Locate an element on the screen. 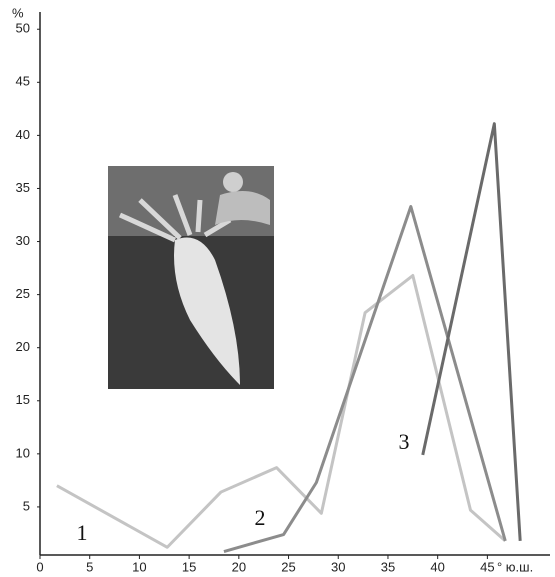 This screenshot has width=555, height=577. x-tick-label: 10 is located at coordinates (139, 566).